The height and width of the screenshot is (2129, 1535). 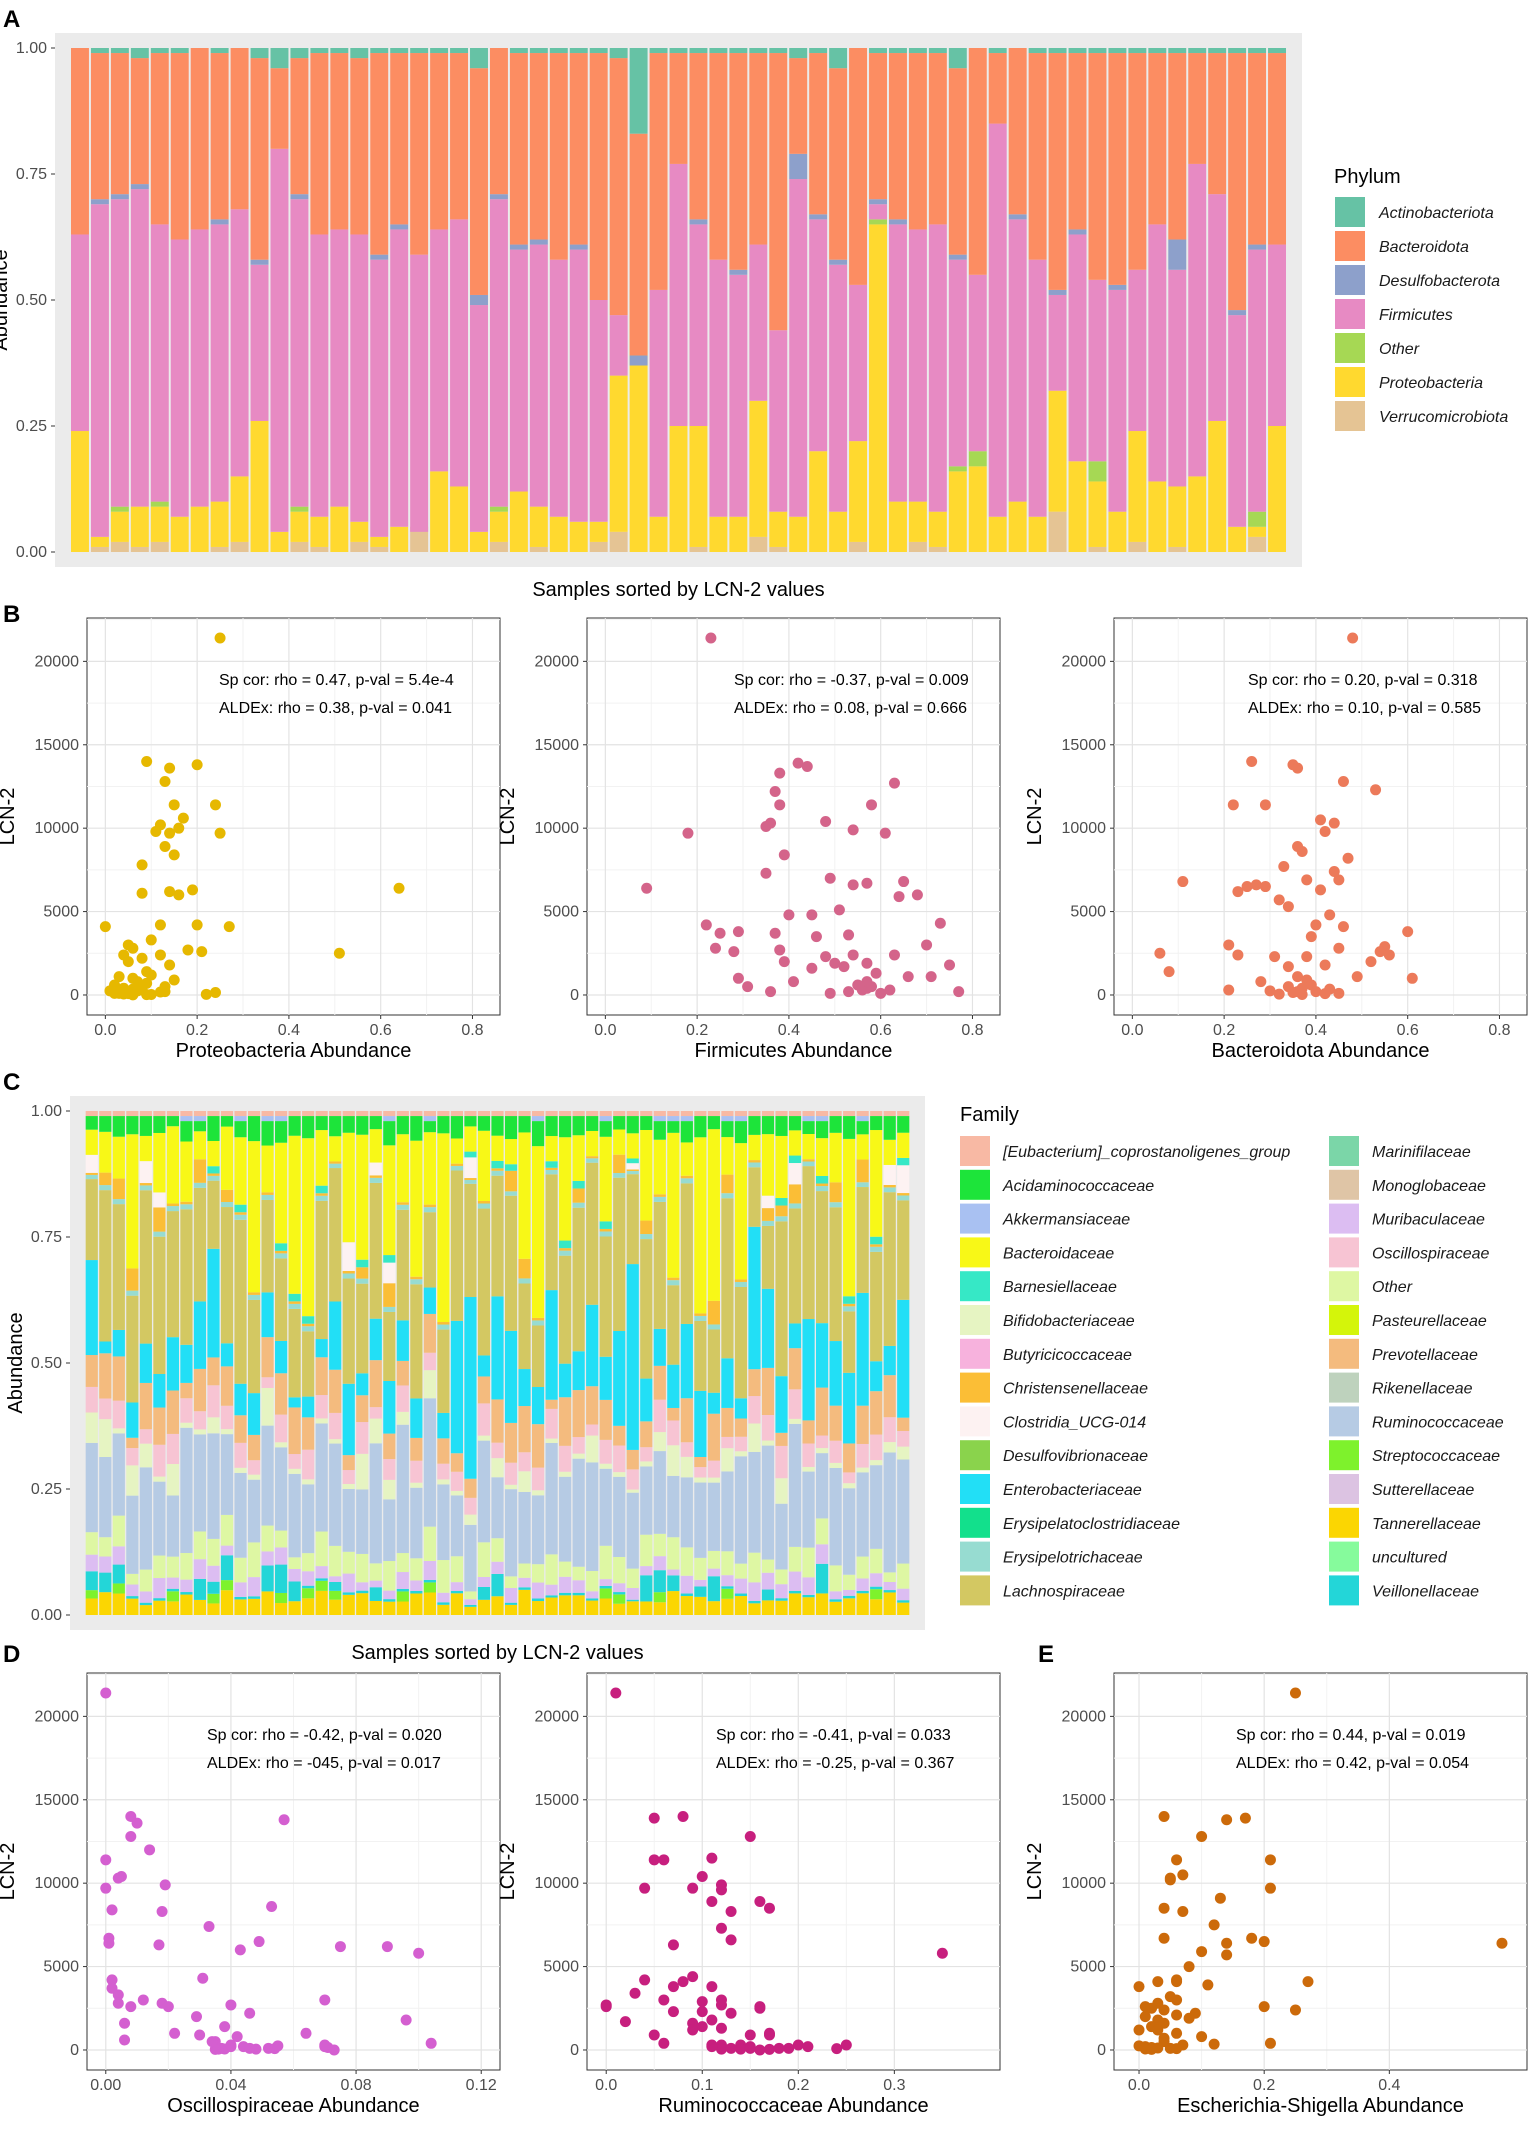 I want to click on legend-label: Enterobacteriaceae, so click(x=1072, y=1490).